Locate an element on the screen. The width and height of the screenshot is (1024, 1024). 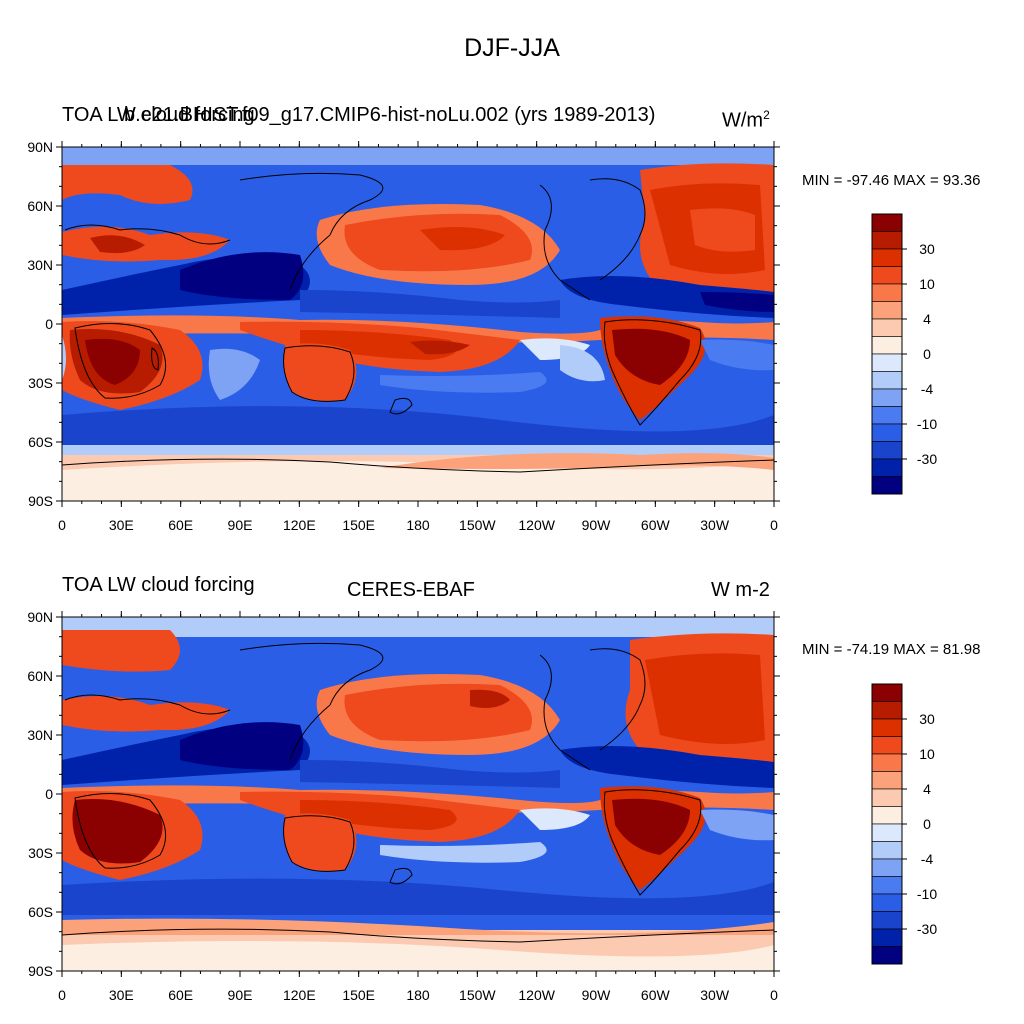
panel1-left-title: TOA LW cloud forcing is located at coordinates (158, 115).